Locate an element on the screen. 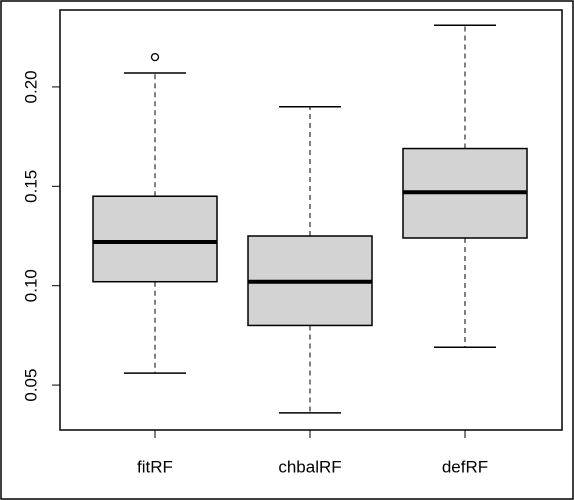  box is located at coordinates (155, 239).